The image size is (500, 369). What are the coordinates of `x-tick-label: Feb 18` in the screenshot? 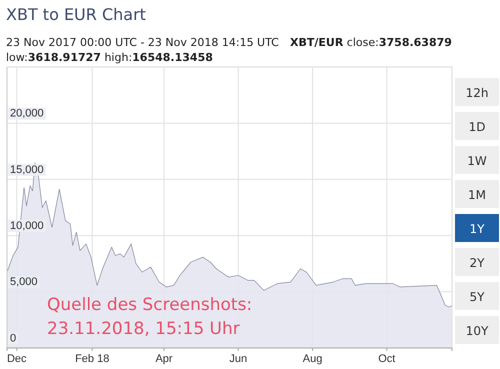 It's located at (92, 358).